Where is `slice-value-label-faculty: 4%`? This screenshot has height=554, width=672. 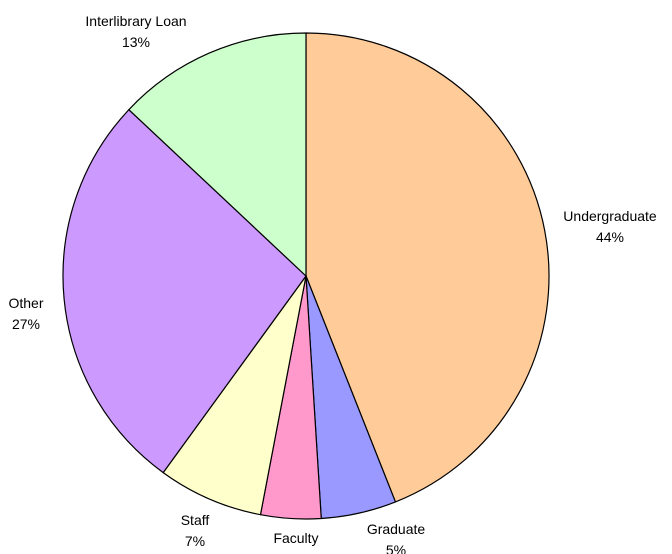 slice-value-label-faculty: 4% is located at coordinates (296, 552).